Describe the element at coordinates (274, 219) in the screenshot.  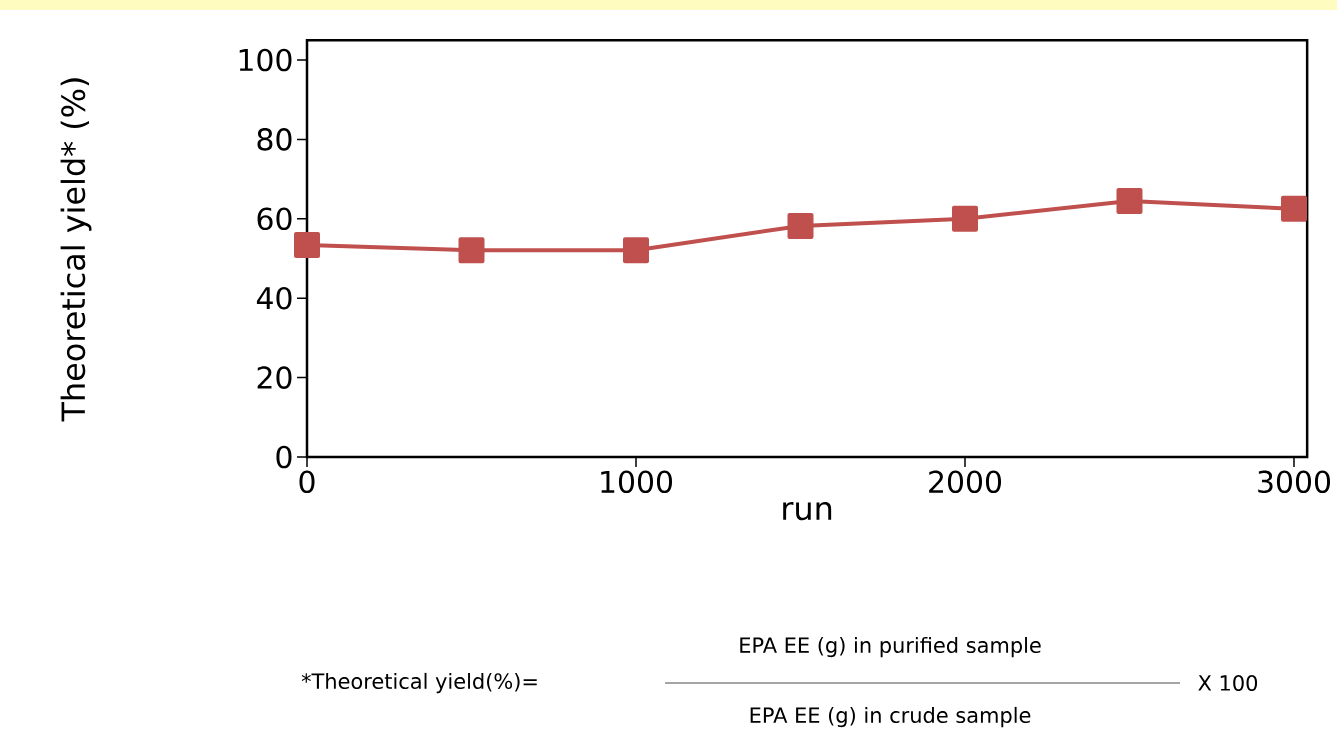
I see `y-tick-label: 60` at that location.